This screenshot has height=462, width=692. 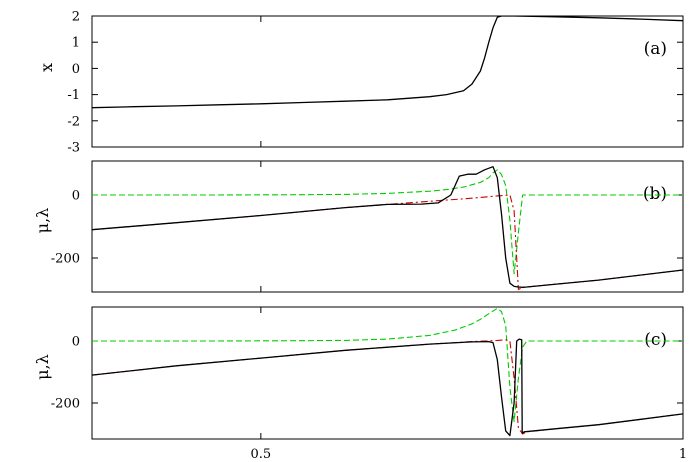 I want to click on y-axis-label: x, so click(x=46, y=67).